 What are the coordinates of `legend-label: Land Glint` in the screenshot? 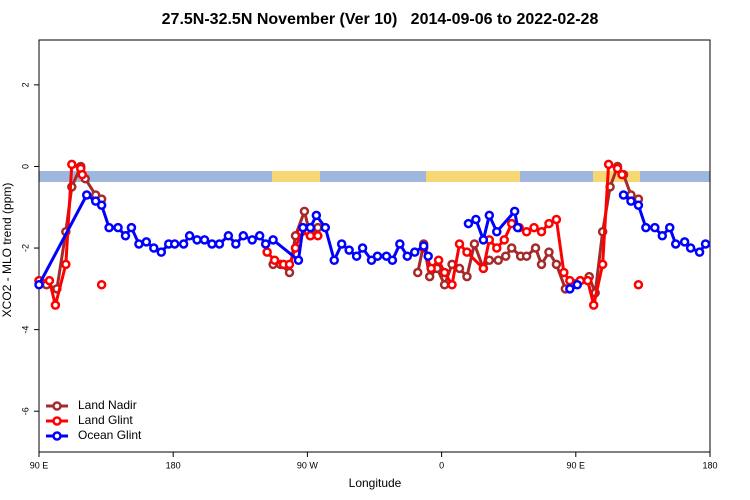 It's located at (105, 420).